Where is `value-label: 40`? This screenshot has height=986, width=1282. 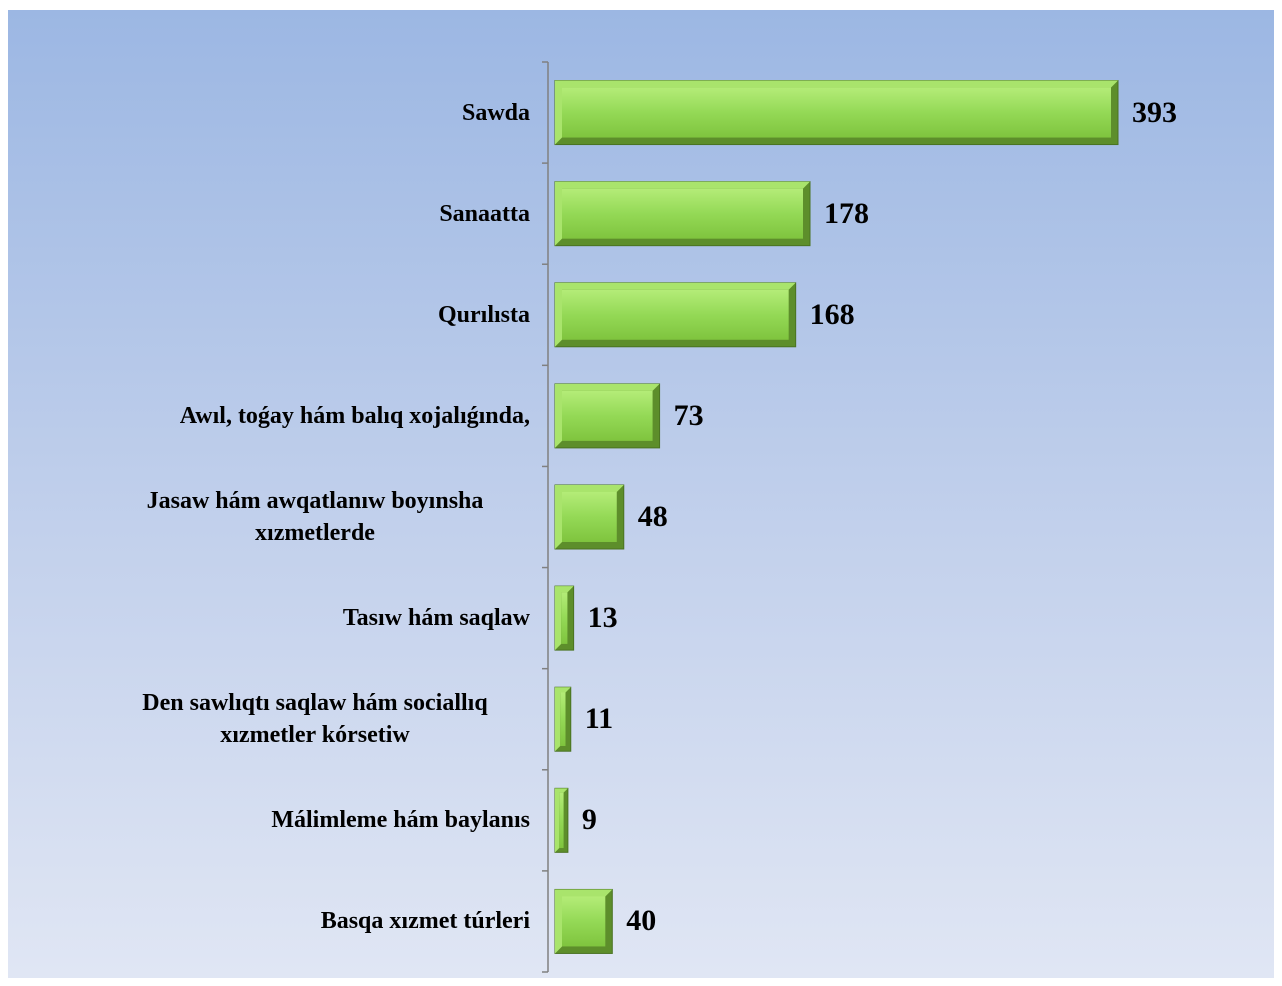 value-label: 40 is located at coordinates (641, 921).